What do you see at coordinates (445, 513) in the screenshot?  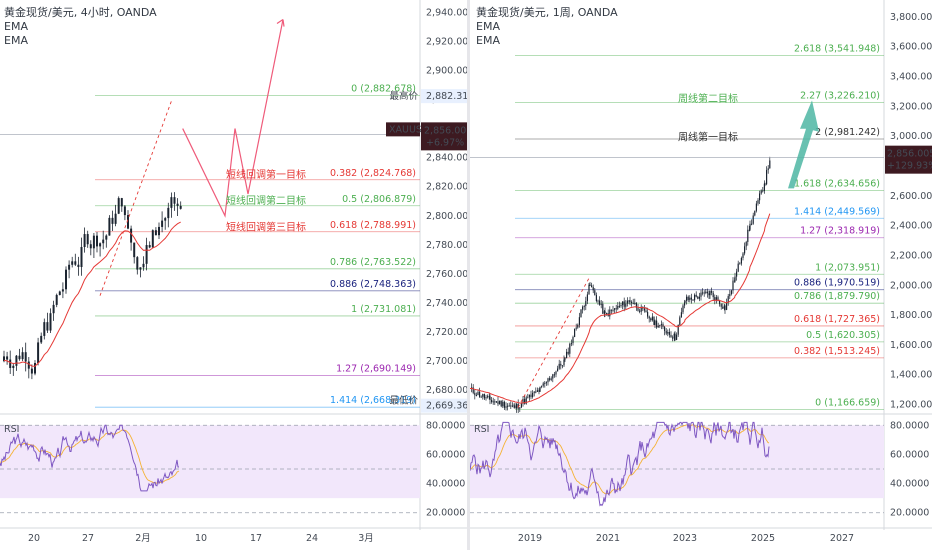 I see `rsi-axis-tick-label: 20.0000` at bounding box center [445, 513].